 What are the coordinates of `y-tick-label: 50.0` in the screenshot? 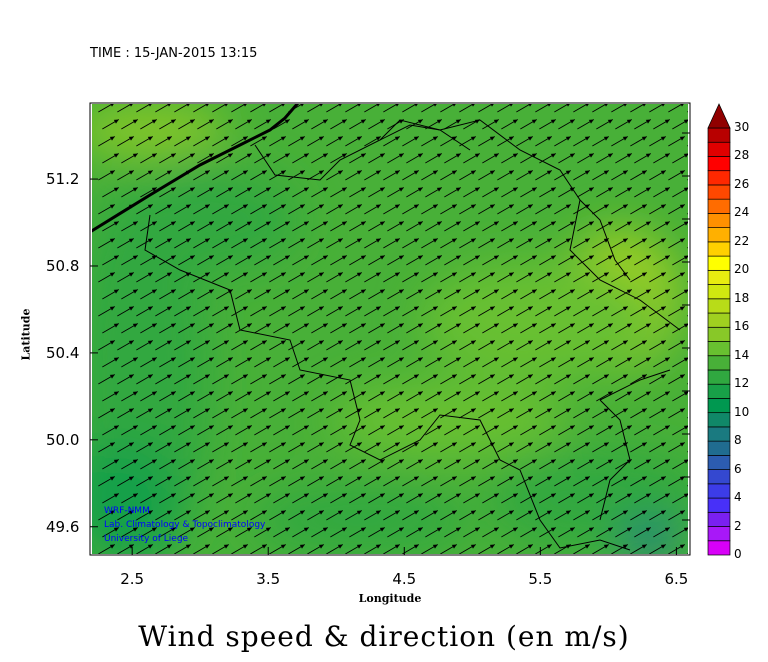 It's located at (63, 439).